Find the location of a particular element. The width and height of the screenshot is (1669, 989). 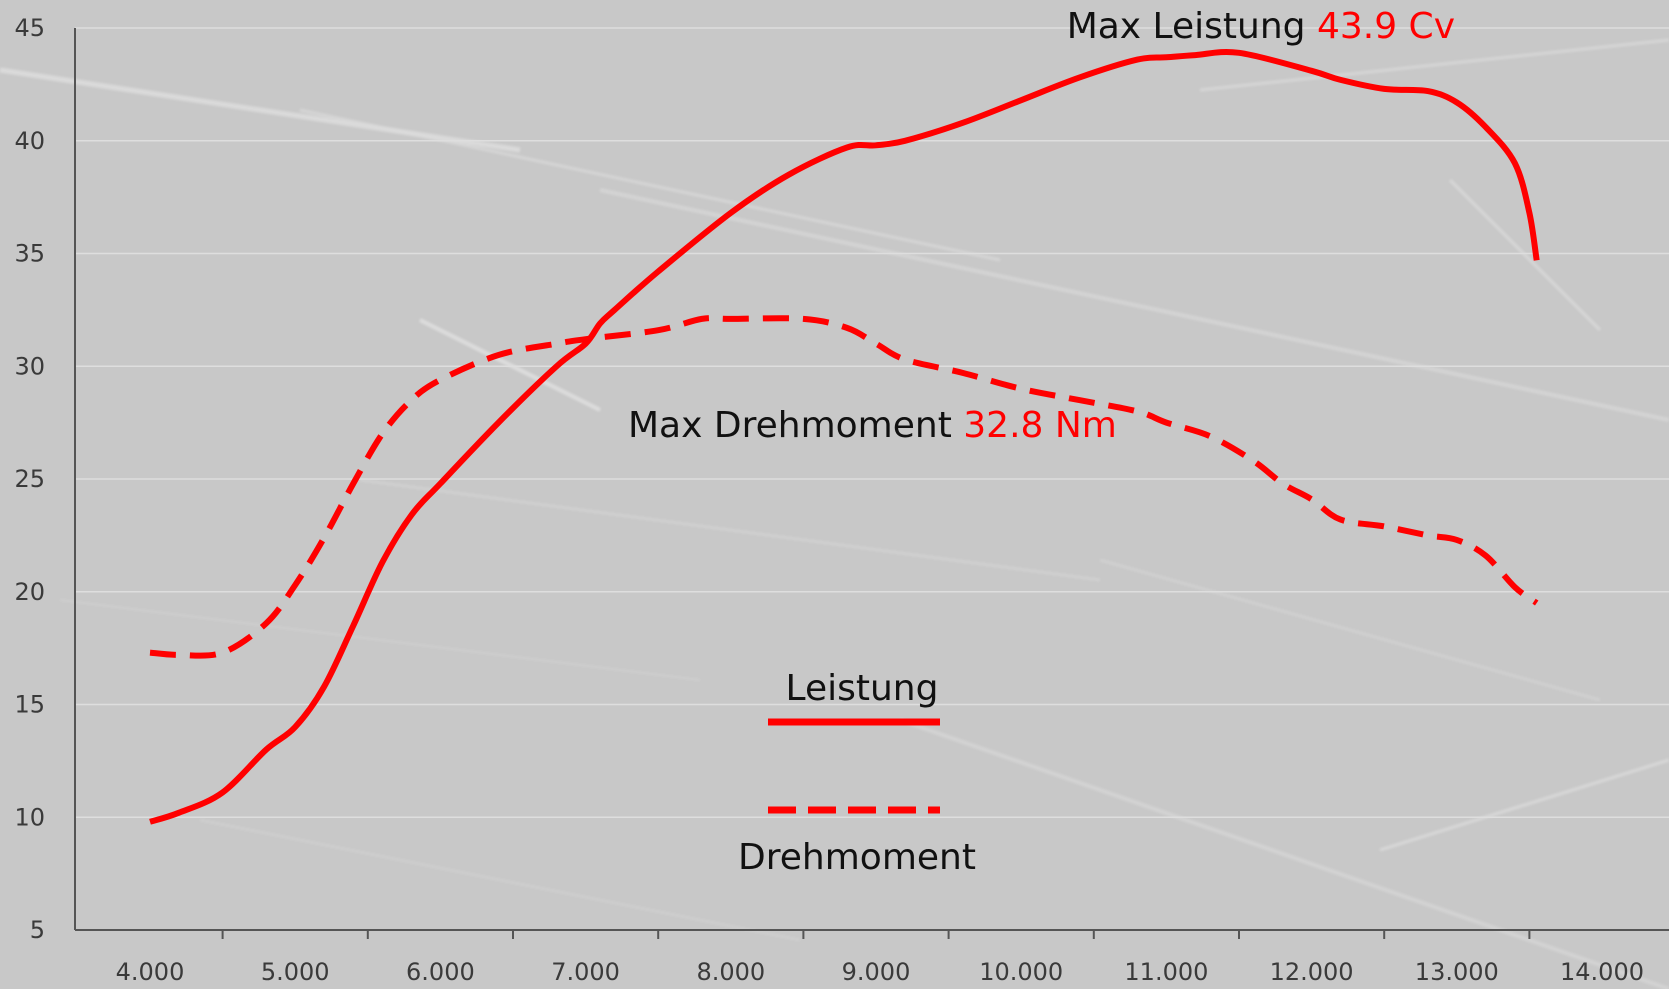

y-tick-label: 40 is located at coordinates (29, 141).